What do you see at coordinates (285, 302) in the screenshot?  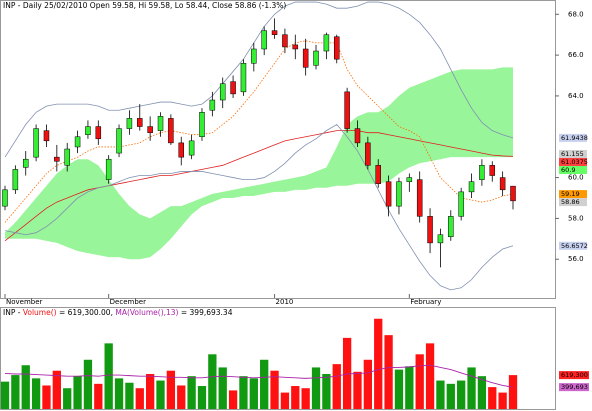 I see `x-tick-label: 2010` at bounding box center [285, 302].